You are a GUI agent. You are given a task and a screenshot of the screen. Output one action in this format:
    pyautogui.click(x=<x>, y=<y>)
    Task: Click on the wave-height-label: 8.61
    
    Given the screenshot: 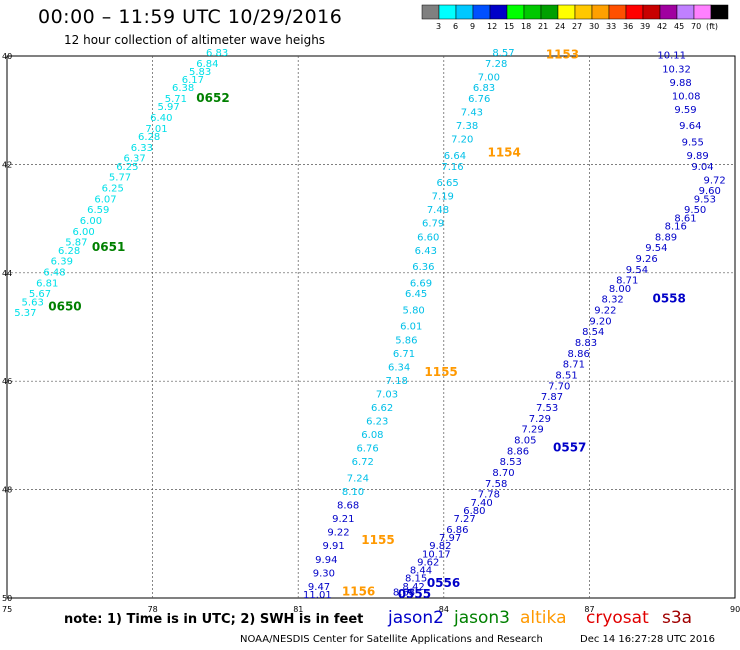 What is the action you would take?
    pyautogui.click(x=685, y=218)
    